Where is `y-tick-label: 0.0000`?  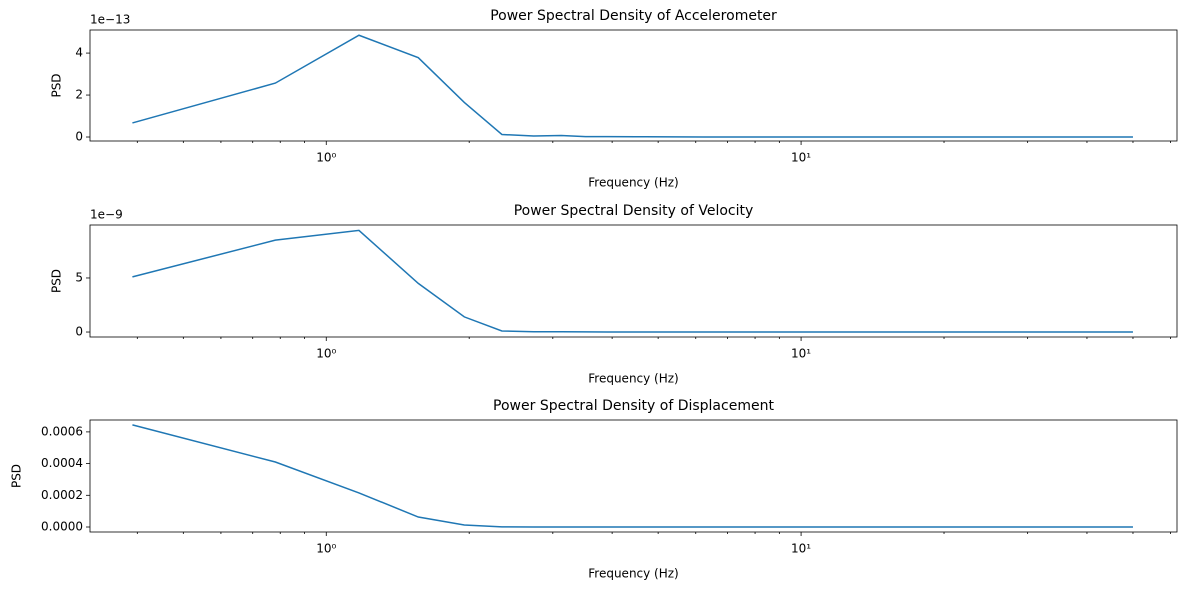
y-tick-label: 0.0000 is located at coordinates (62, 527).